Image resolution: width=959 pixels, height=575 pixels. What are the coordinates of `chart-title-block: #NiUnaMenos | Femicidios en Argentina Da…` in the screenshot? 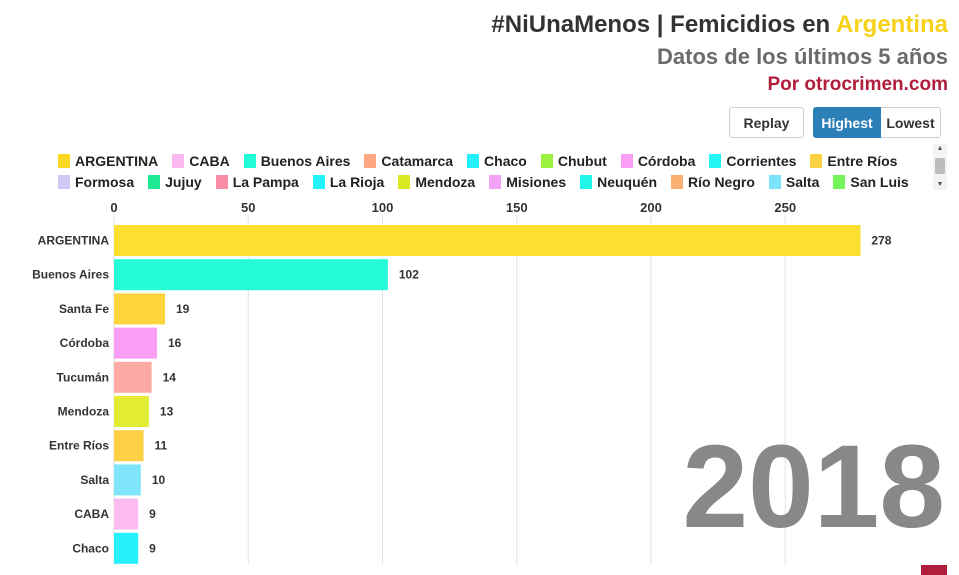 It's located at (719, 53).